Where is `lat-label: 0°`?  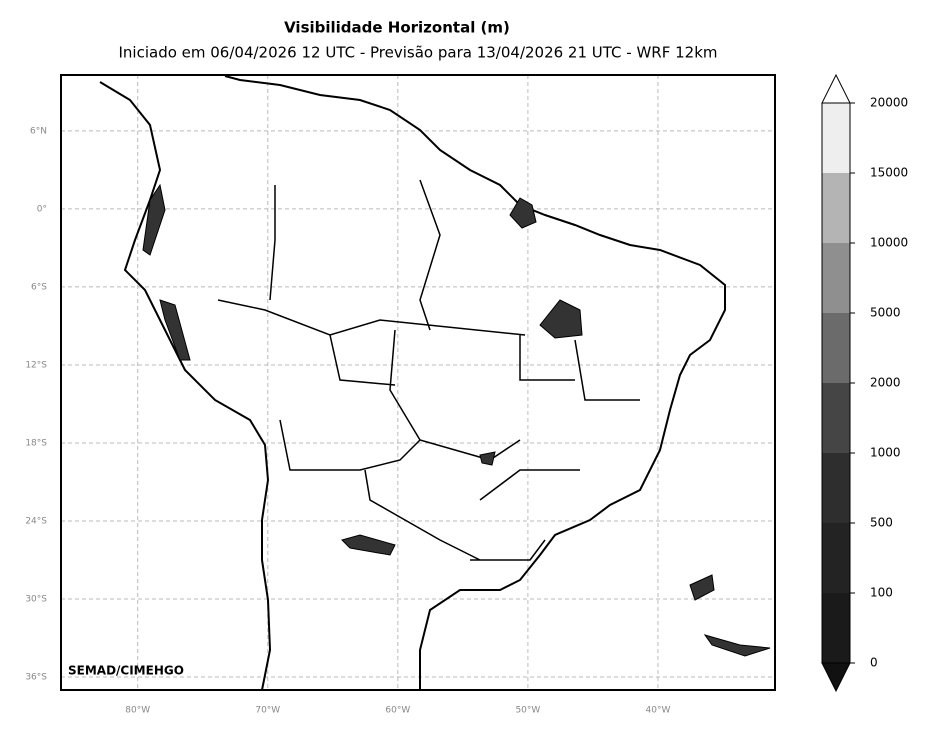
lat-label: 0° is located at coordinates (42, 209).